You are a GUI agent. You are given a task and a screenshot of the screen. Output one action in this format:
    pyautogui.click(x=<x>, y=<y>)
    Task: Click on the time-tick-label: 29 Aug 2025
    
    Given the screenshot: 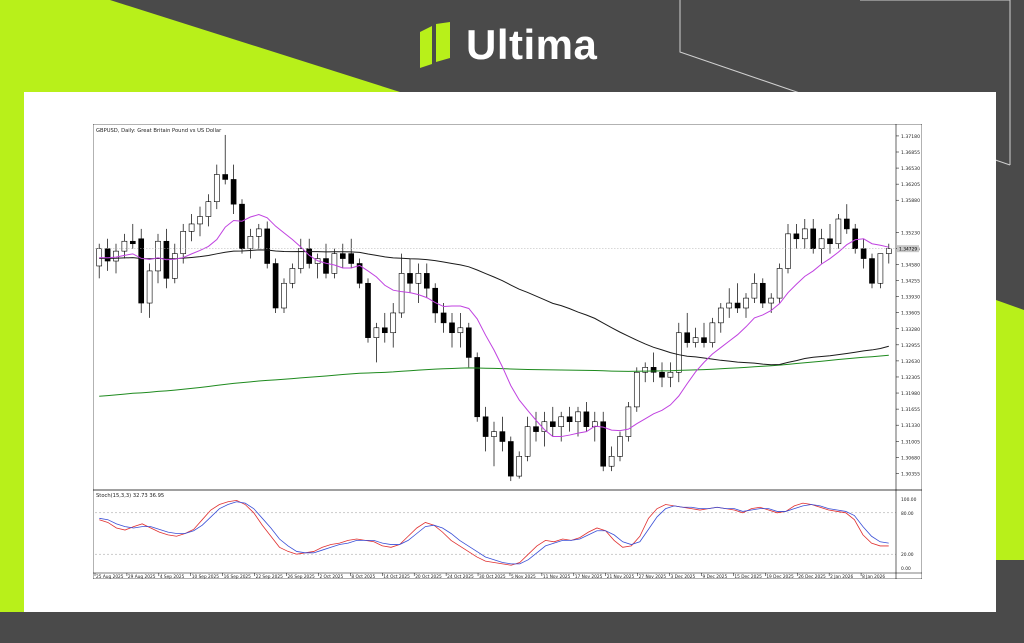 What is the action you would take?
    pyautogui.click(x=142, y=576)
    